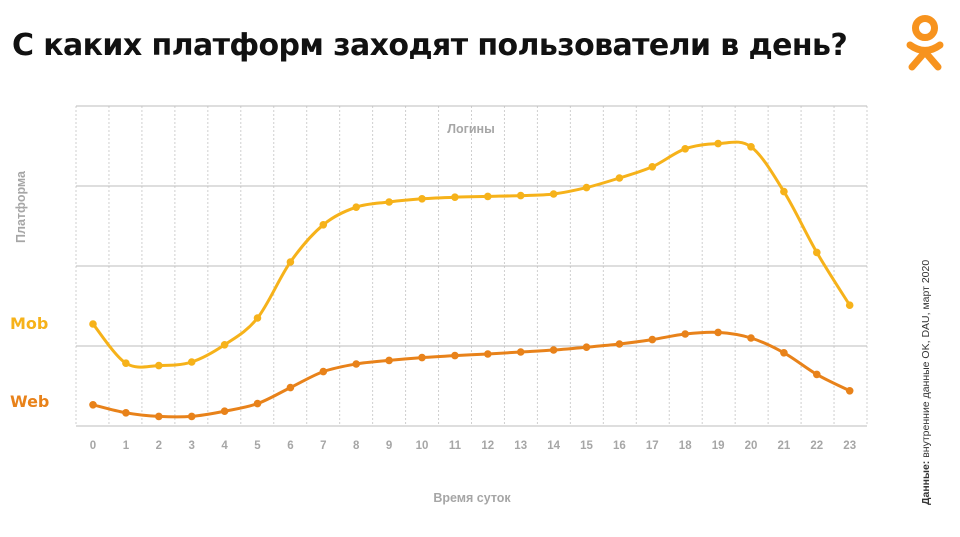 Image resolution: width=960 pixels, height=537 pixels. Describe the element at coordinates (751, 446) in the screenshot. I see `x-tick-label: 20` at that location.